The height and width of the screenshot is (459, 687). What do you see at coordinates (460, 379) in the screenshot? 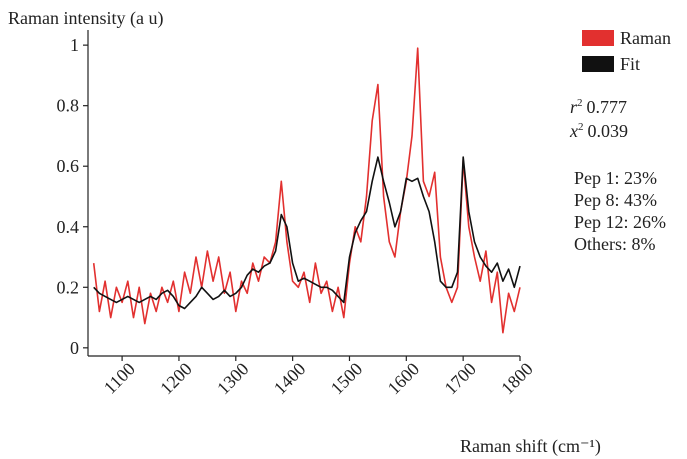
I see `x-tick-label: 1700` at bounding box center [460, 379].